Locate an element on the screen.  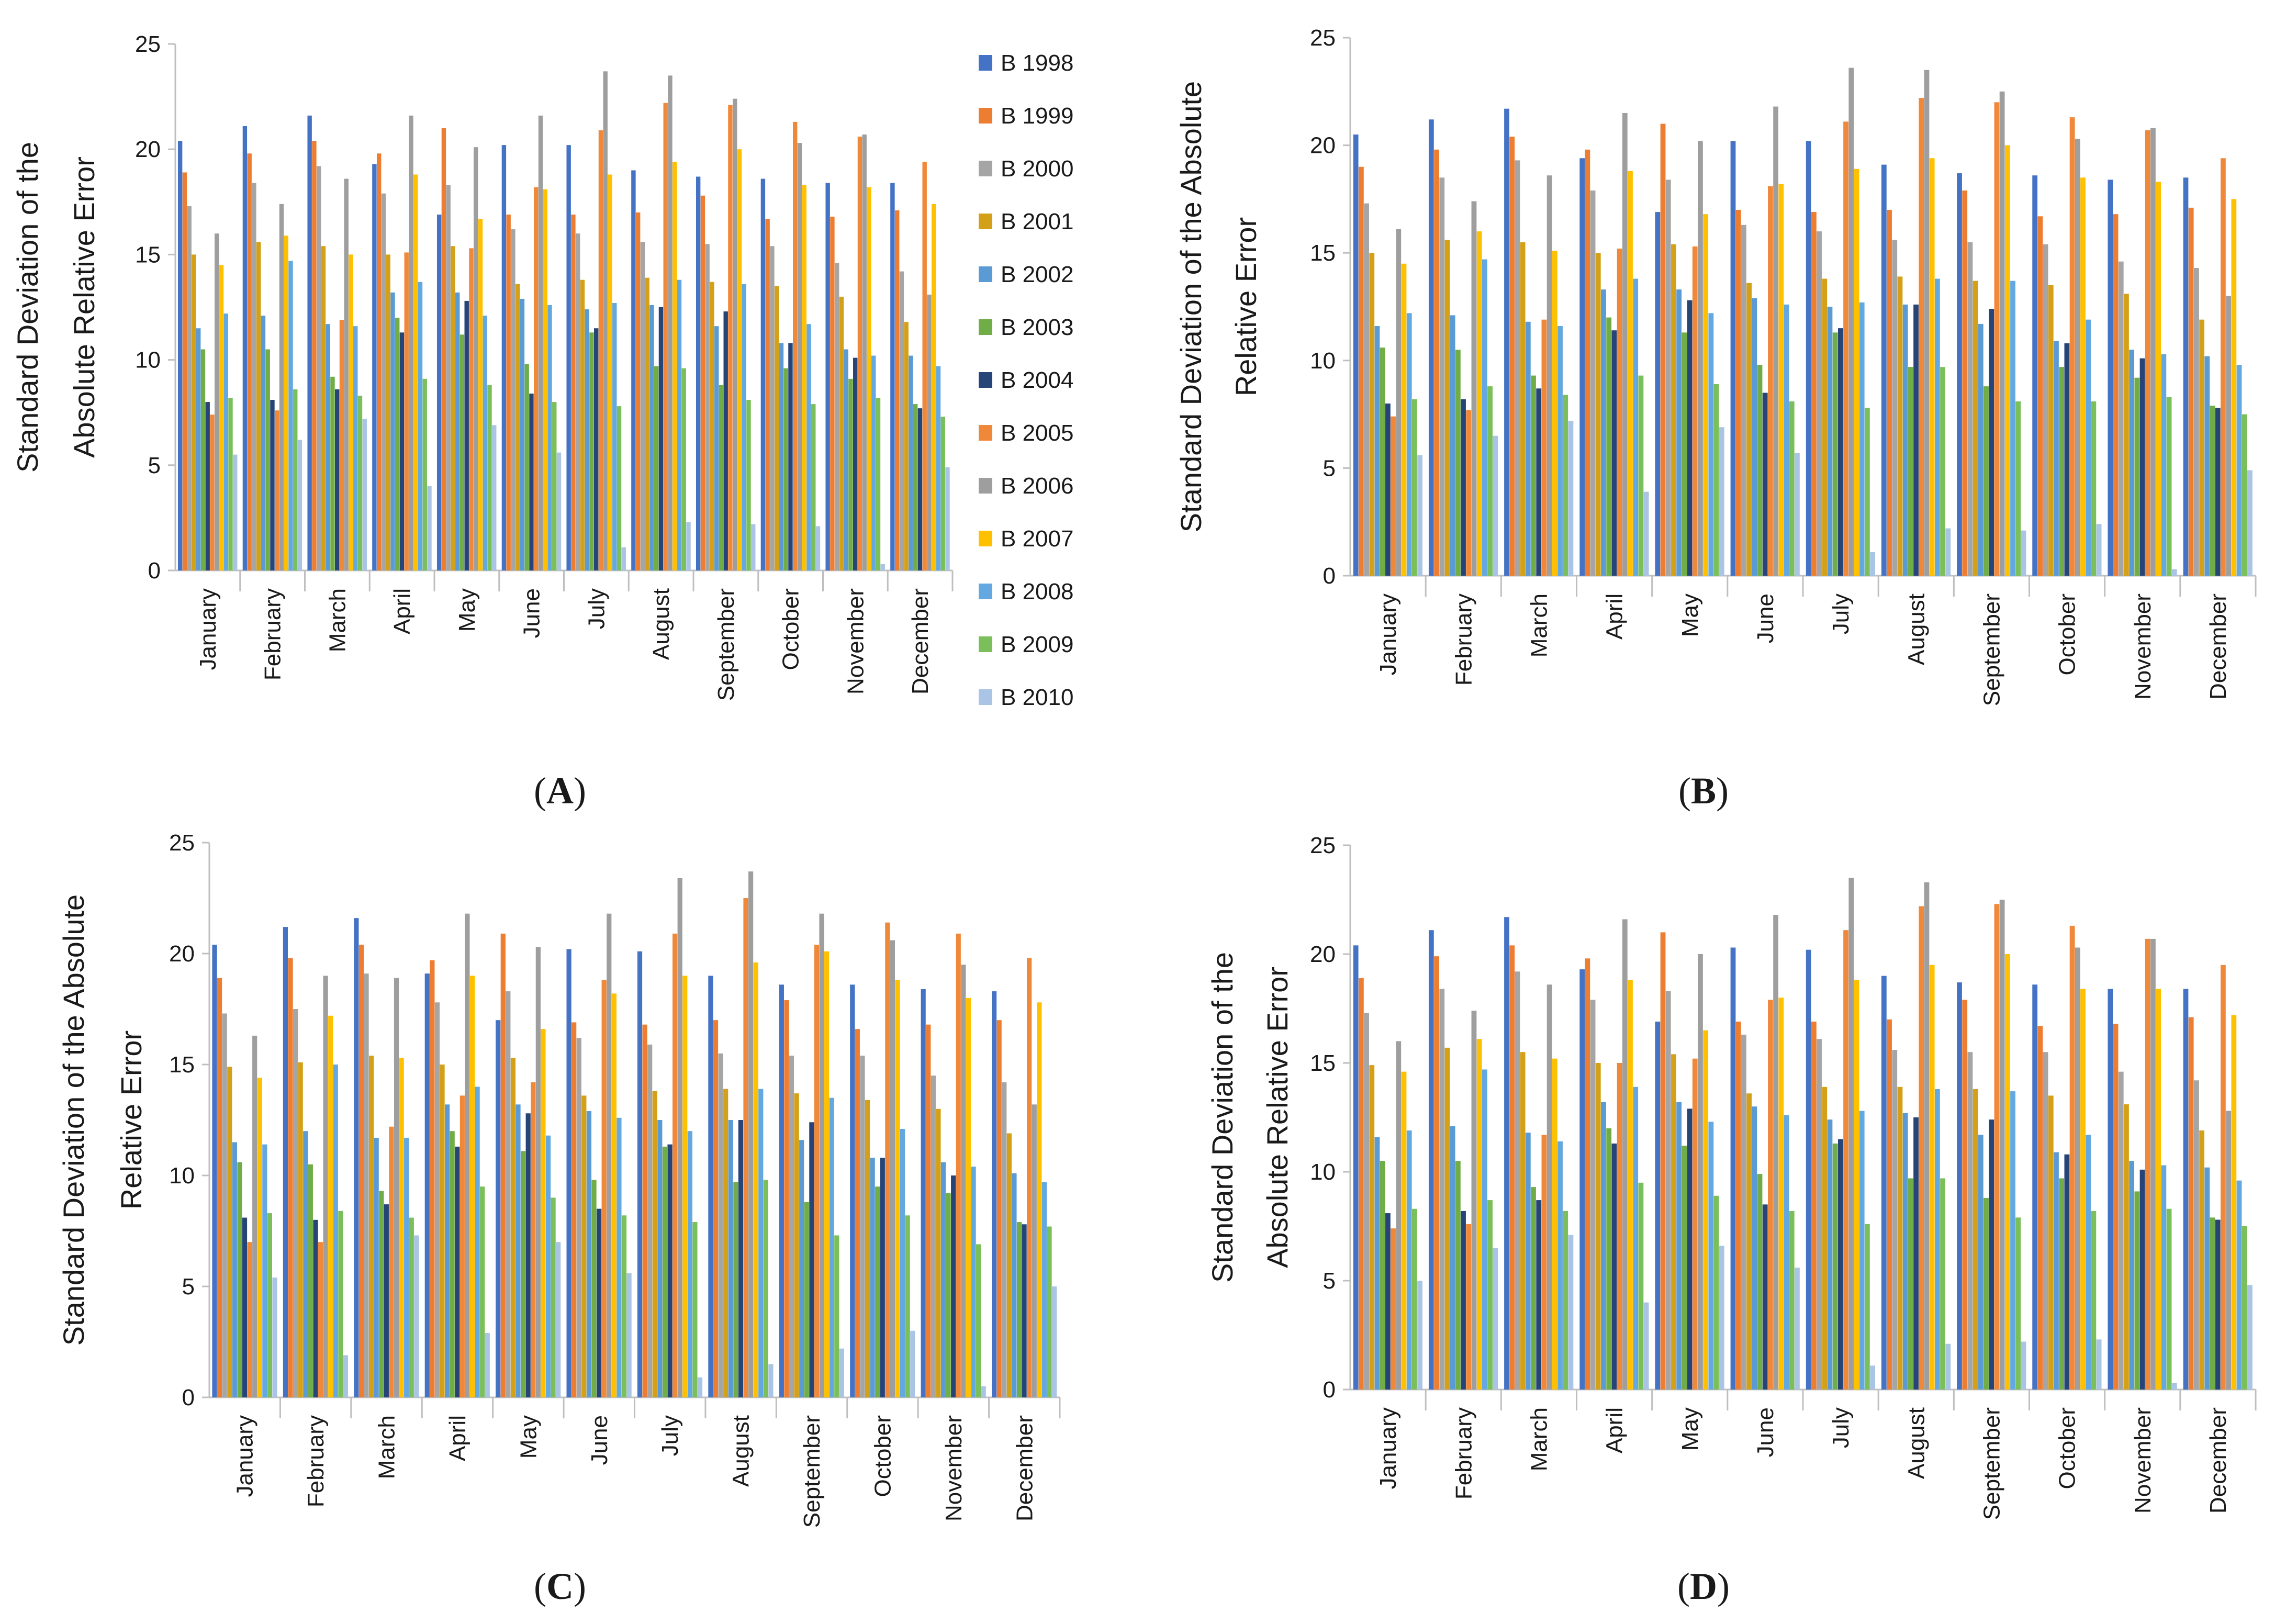
bar-group-december is located at coordinates (920, 366).